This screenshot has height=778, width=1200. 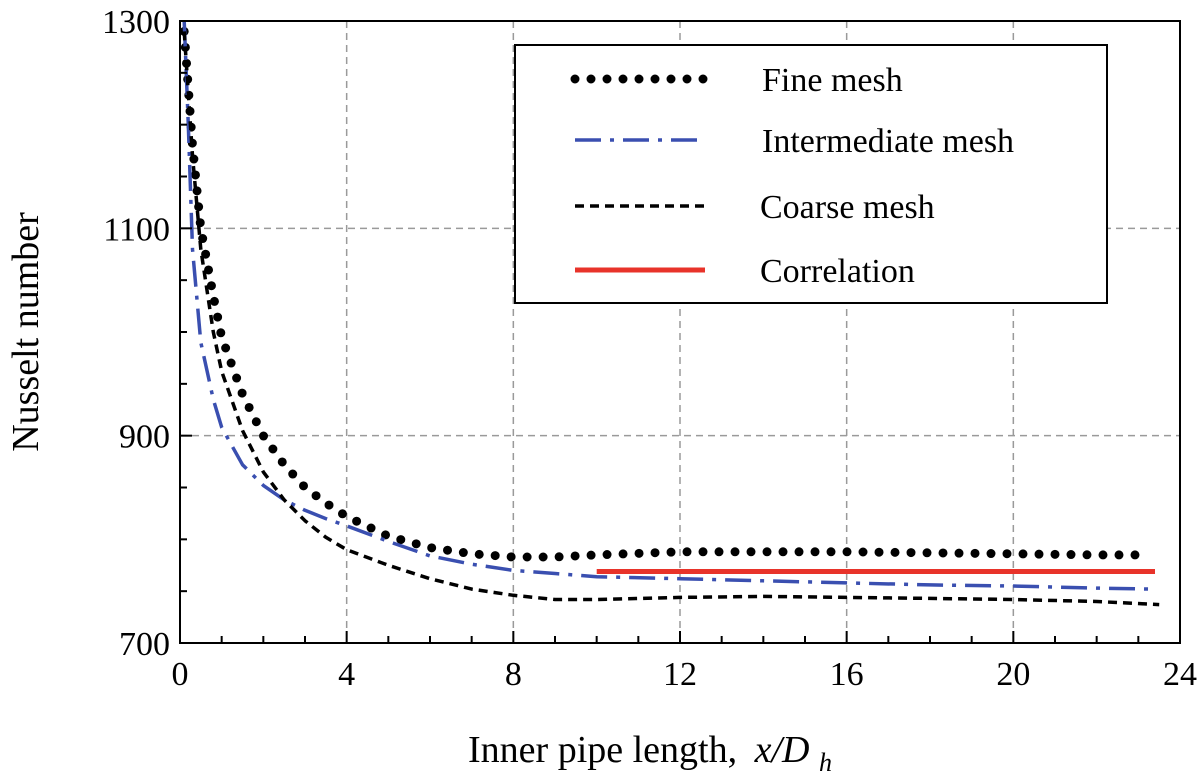 What do you see at coordinates (847, 207) in the screenshot?
I see `legend-label-coarse-mesh: Coarse mesh` at bounding box center [847, 207].